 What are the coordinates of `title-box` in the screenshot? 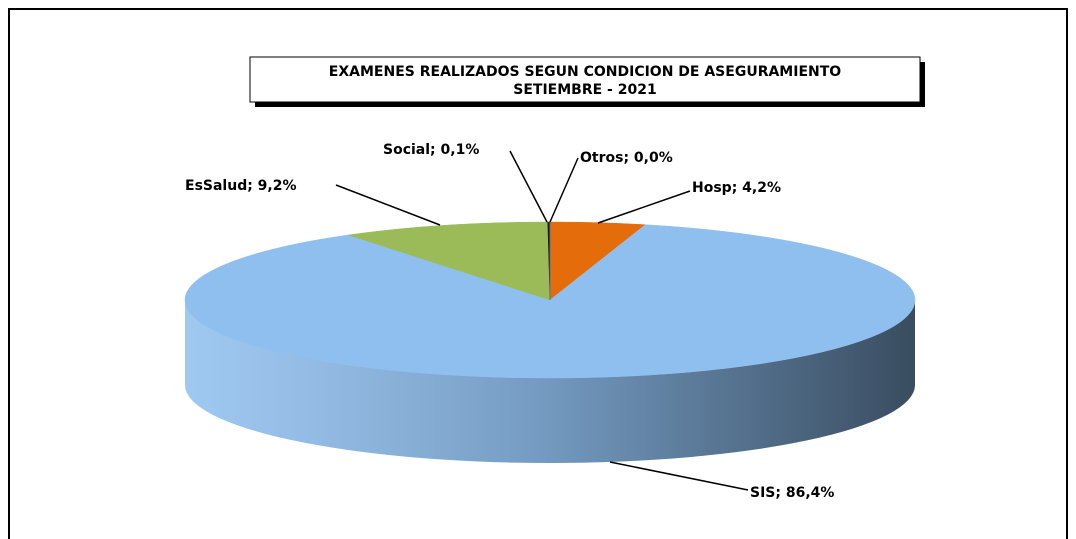 It's located at (585, 79).